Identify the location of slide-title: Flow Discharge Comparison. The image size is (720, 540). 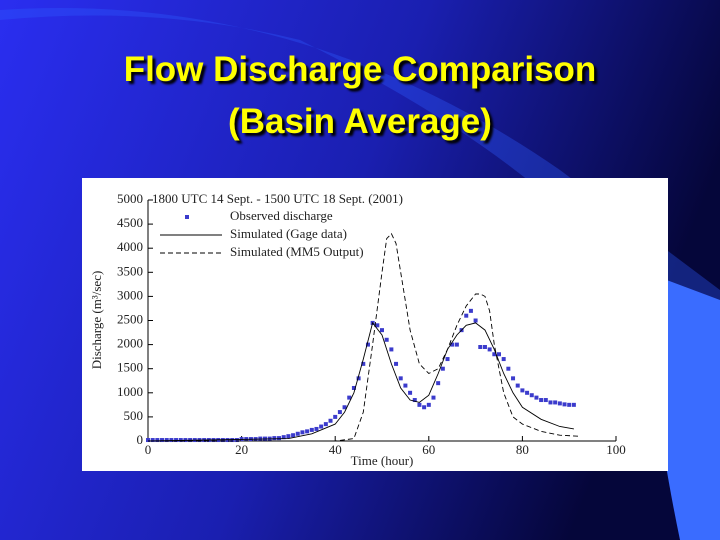
(360, 69).